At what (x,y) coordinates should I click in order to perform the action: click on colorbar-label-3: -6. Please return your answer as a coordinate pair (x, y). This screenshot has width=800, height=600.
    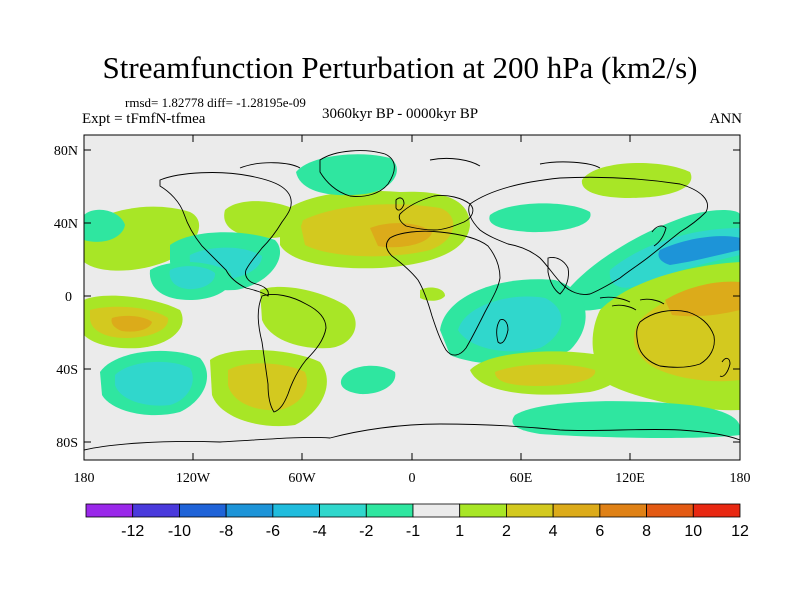
    Looking at the image, I should click on (273, 531).